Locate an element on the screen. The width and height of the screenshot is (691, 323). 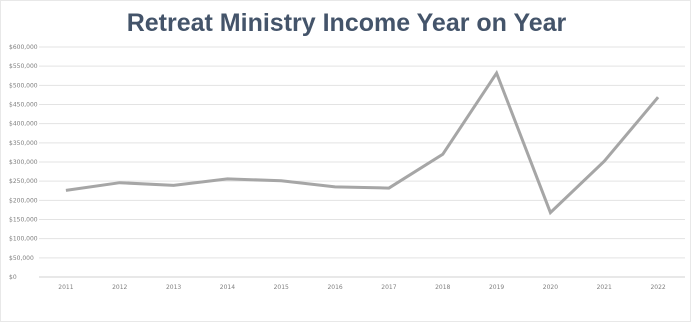
y-tick-label: $300,000 is located at coordinates (23, 162).